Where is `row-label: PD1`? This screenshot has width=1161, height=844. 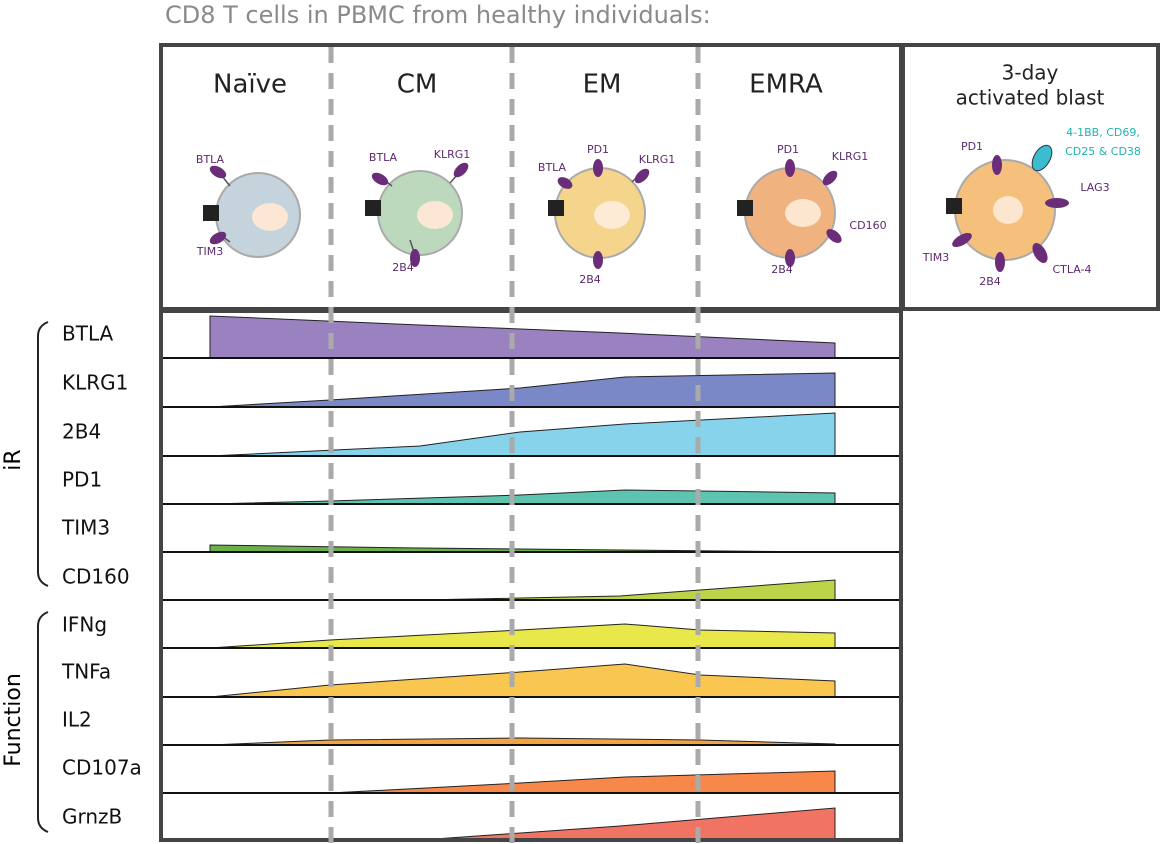
row-label: PD1 is located at coordinates (82, 480).